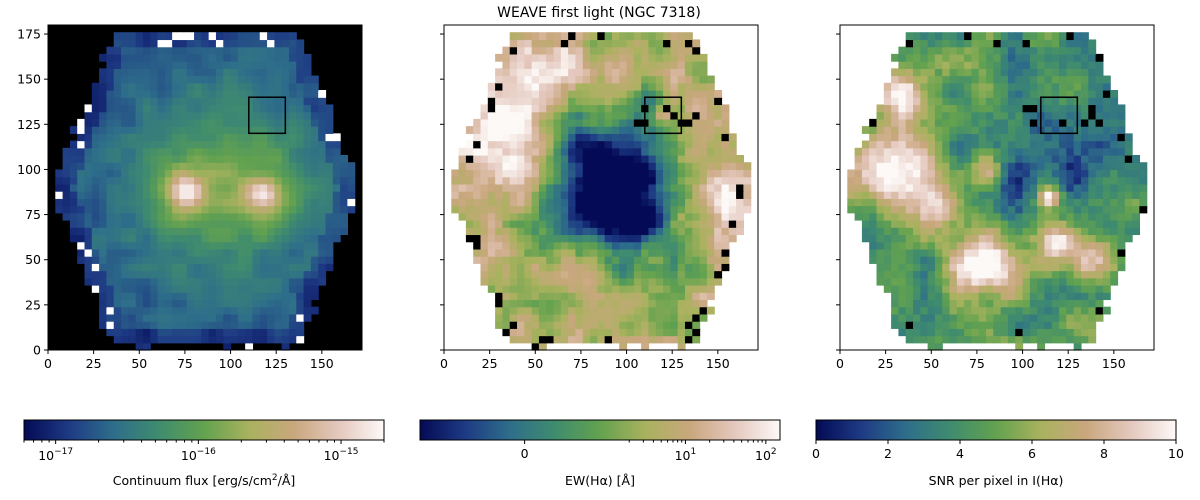 The width and height of the screenshot is (1200, 500). Describe the element at coordinates (686, 455) in the screenshot. I see `colorbar-tick-label: 101` at that location.